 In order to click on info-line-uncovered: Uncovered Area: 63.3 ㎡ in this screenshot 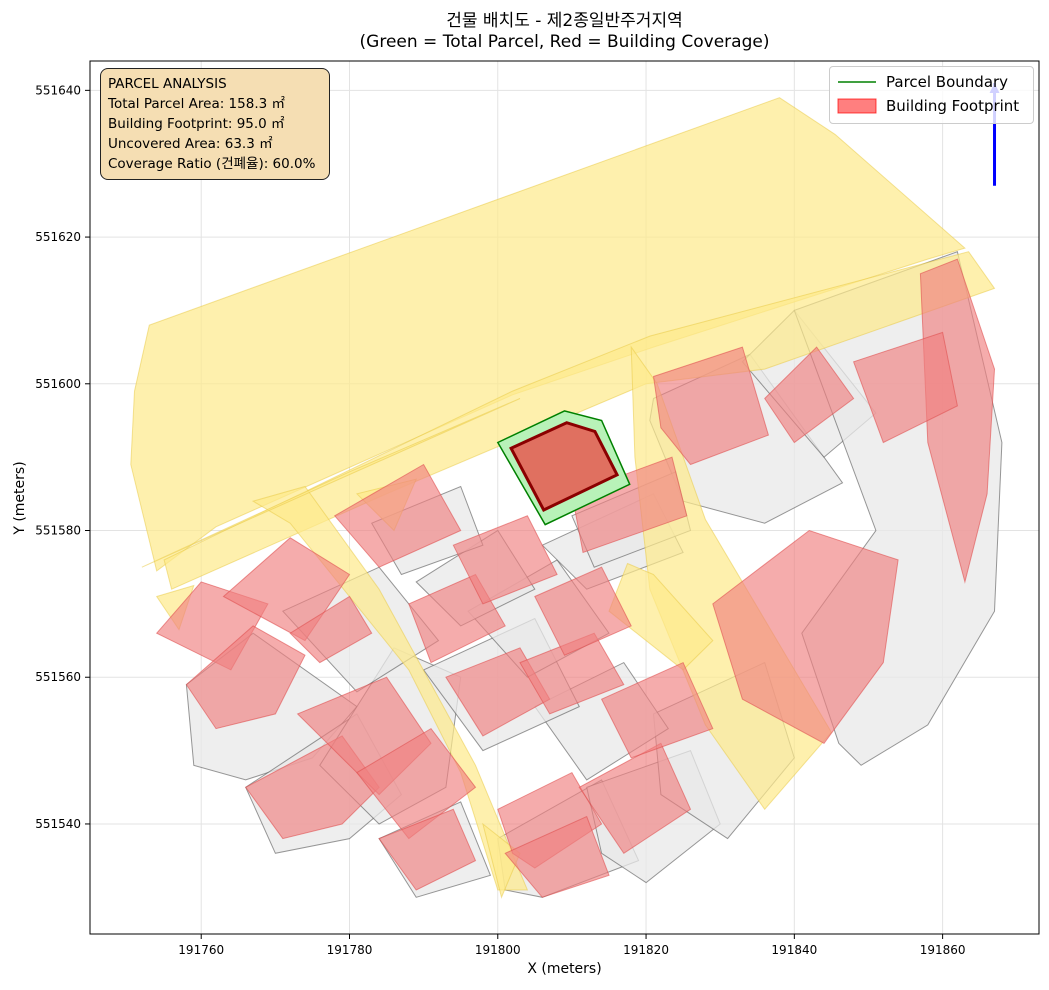, I will do `click(190, 144)`.